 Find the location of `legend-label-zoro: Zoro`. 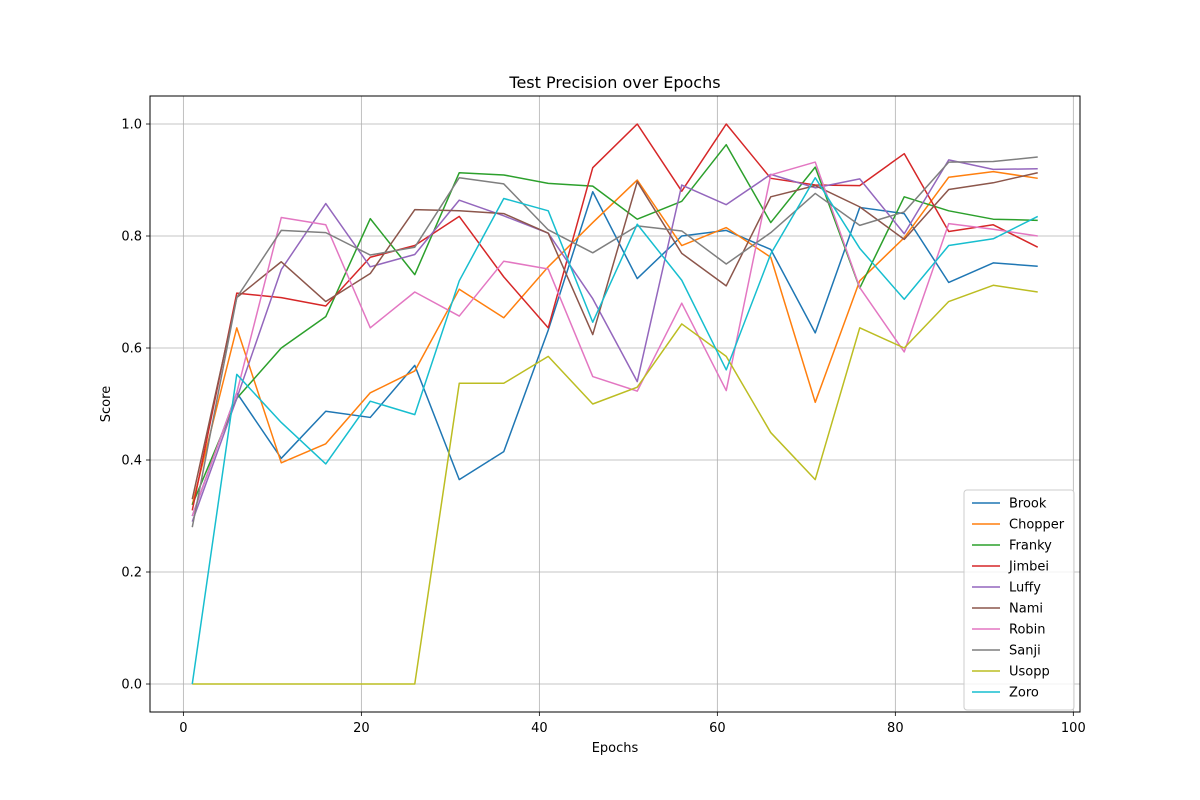

legend-label-zoro: Zoro is located at coordinates (1024, 693).